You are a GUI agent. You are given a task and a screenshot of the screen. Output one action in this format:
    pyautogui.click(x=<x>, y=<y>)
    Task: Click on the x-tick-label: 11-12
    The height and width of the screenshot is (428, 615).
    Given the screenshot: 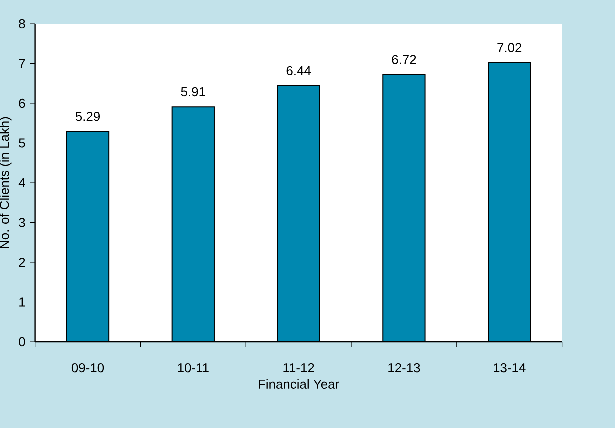 What is the action you would take?
    pyautogui.click(x=299, y=367)
    